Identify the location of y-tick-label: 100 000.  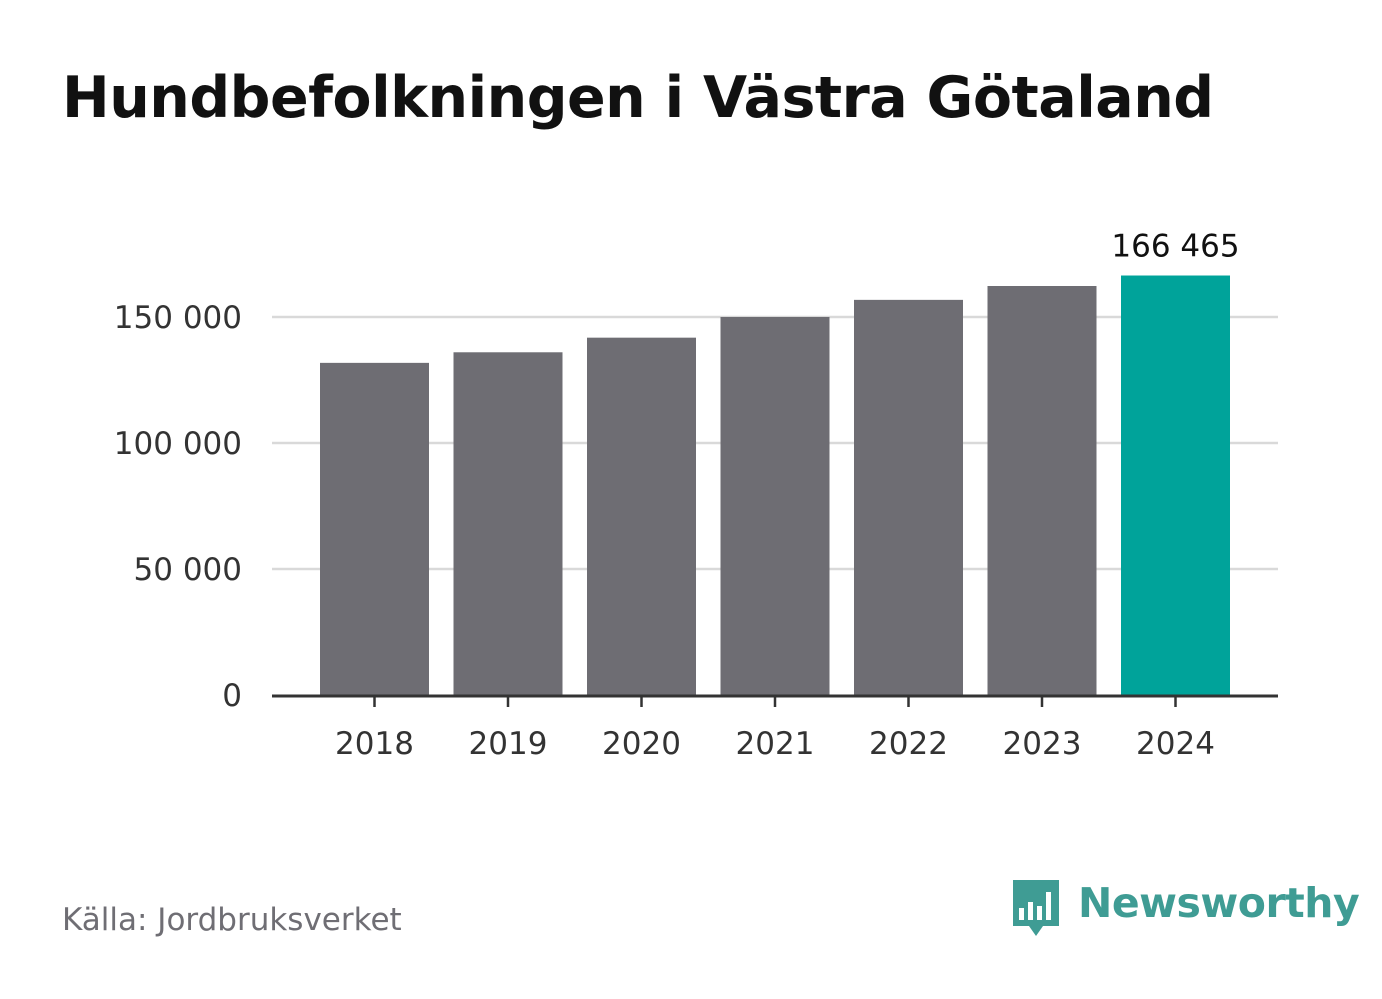
(178, 444).